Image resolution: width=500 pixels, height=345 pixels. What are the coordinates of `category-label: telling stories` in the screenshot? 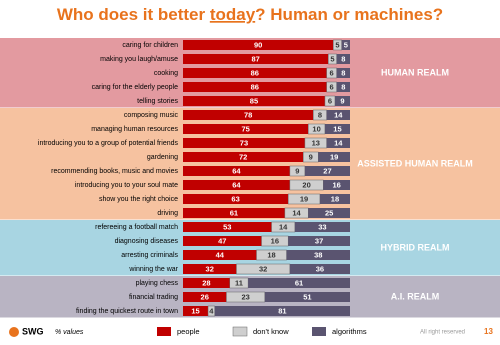 It's located at (157, 101).